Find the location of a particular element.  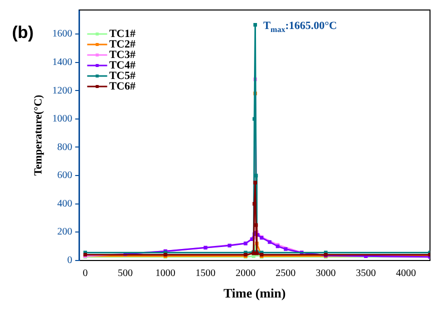

legend-label: TC5# is located at coordinates (122, 76).